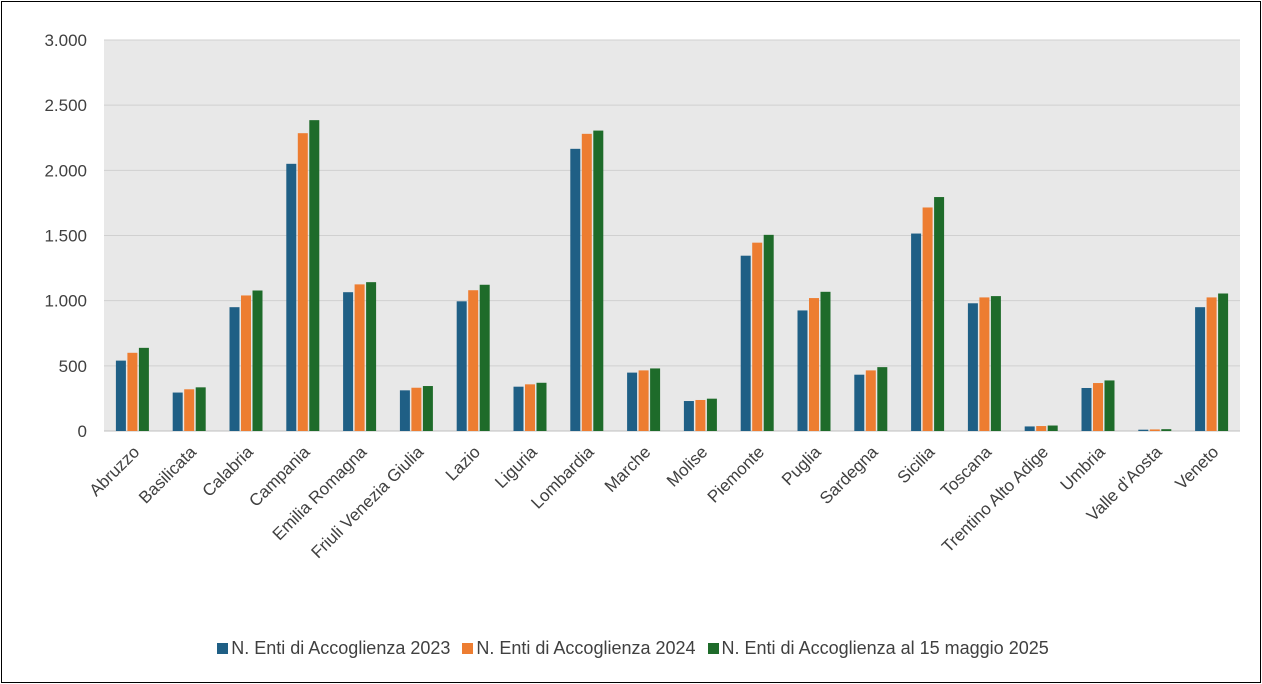 The height and width of the screenshot is (684, 1262). Describe the element at coordinates (598, 280) in the screenshot. I see `bar-lombardia-s3` at that location.